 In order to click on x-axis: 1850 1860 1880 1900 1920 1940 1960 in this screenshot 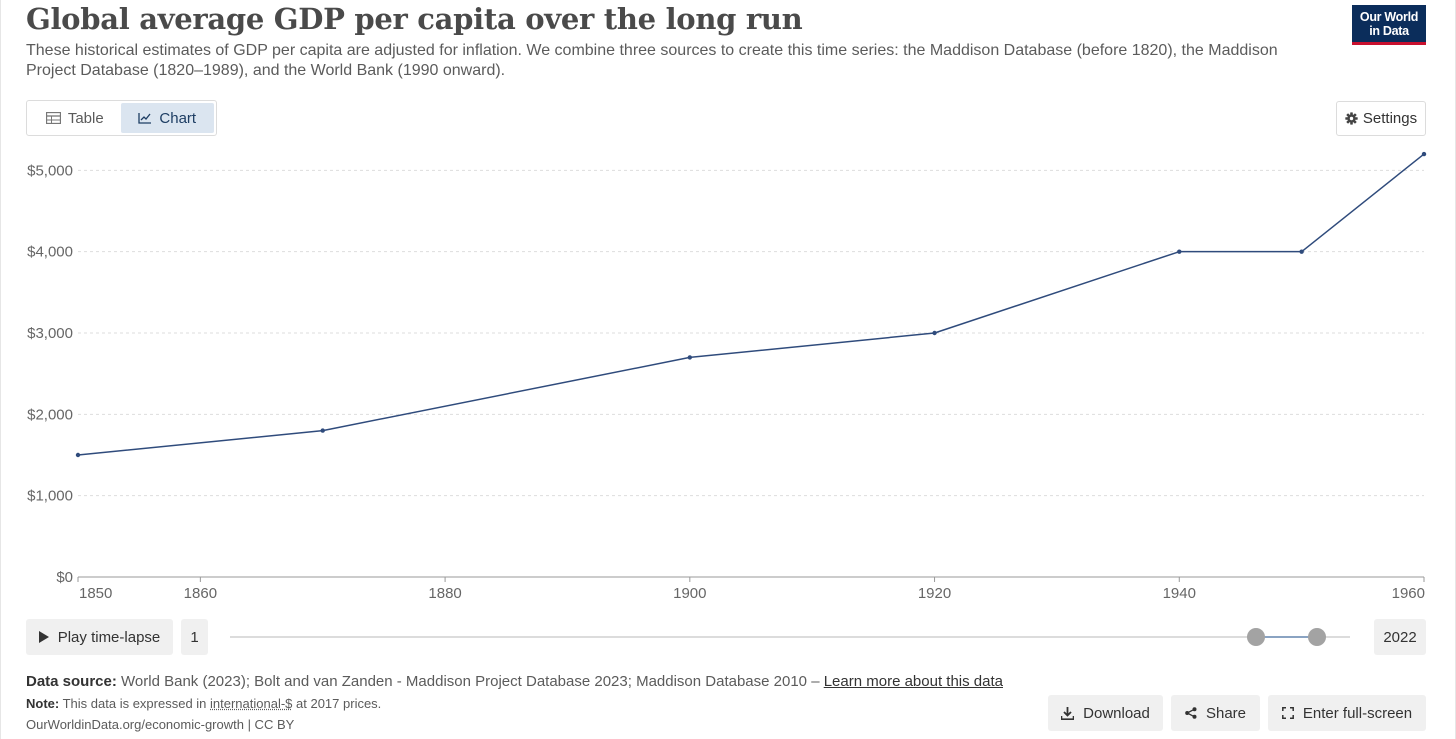, I will do `click(751, 589)`.